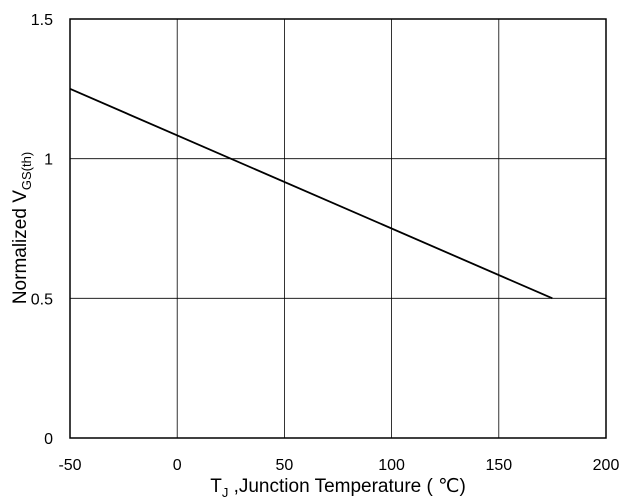 The width and height of the screenshot is (626, 498). I want to click on y-tick-label: 0, so click(48, 439).